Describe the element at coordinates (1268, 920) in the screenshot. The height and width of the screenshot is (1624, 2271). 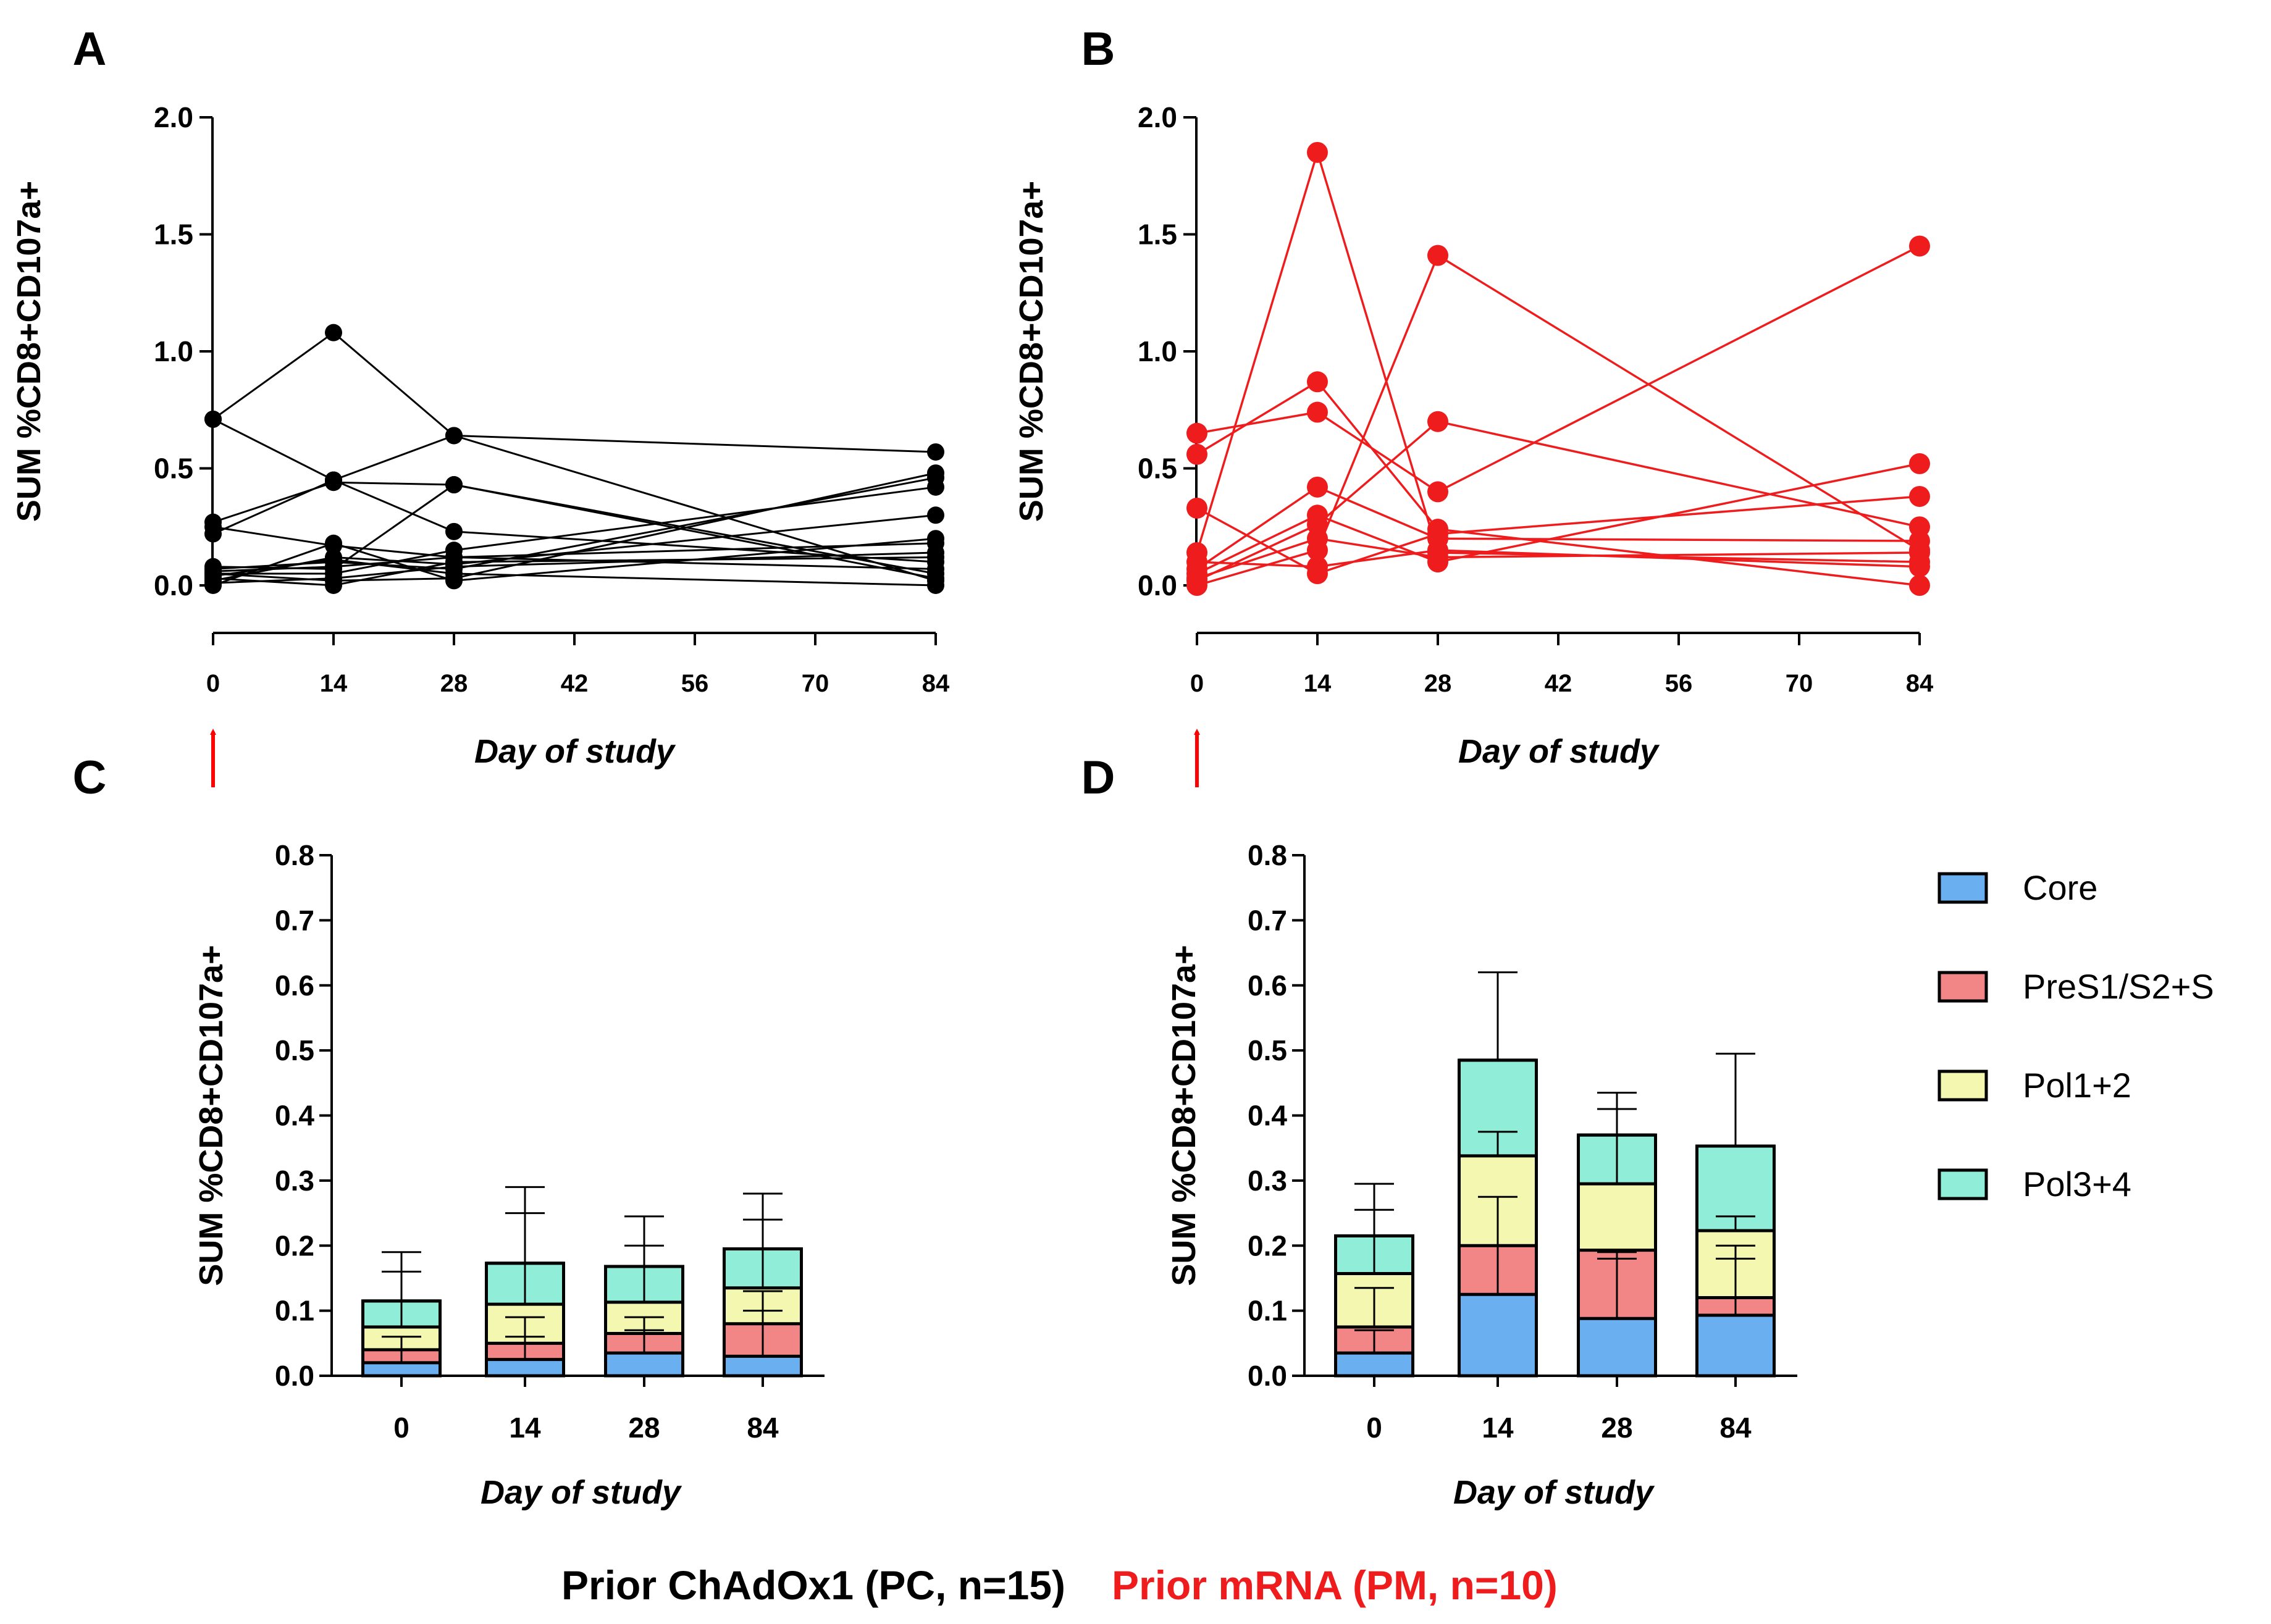
I see `y-tick-label-d: 0.7` at that location.